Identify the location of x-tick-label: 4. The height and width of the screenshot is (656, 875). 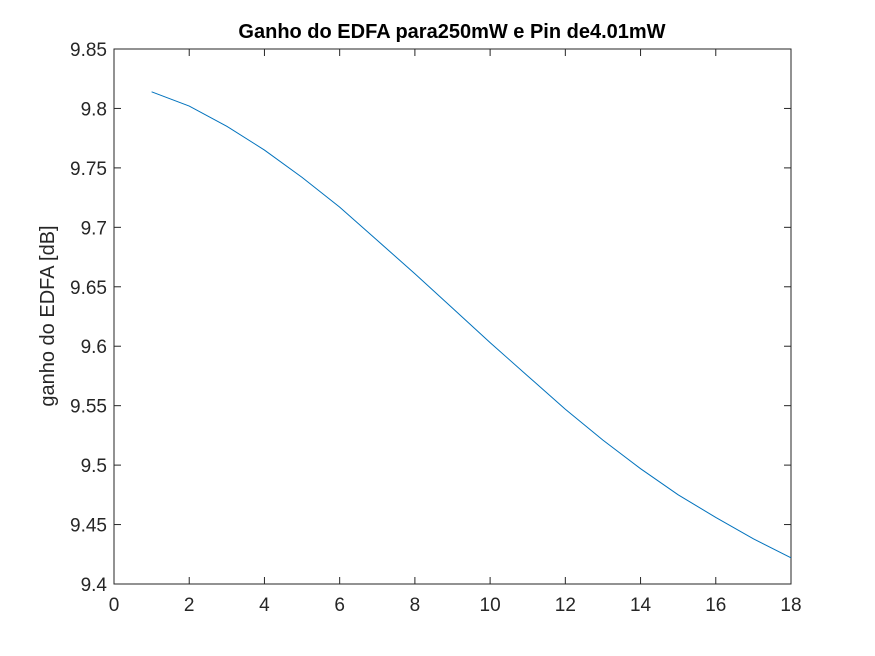
(264, 605).